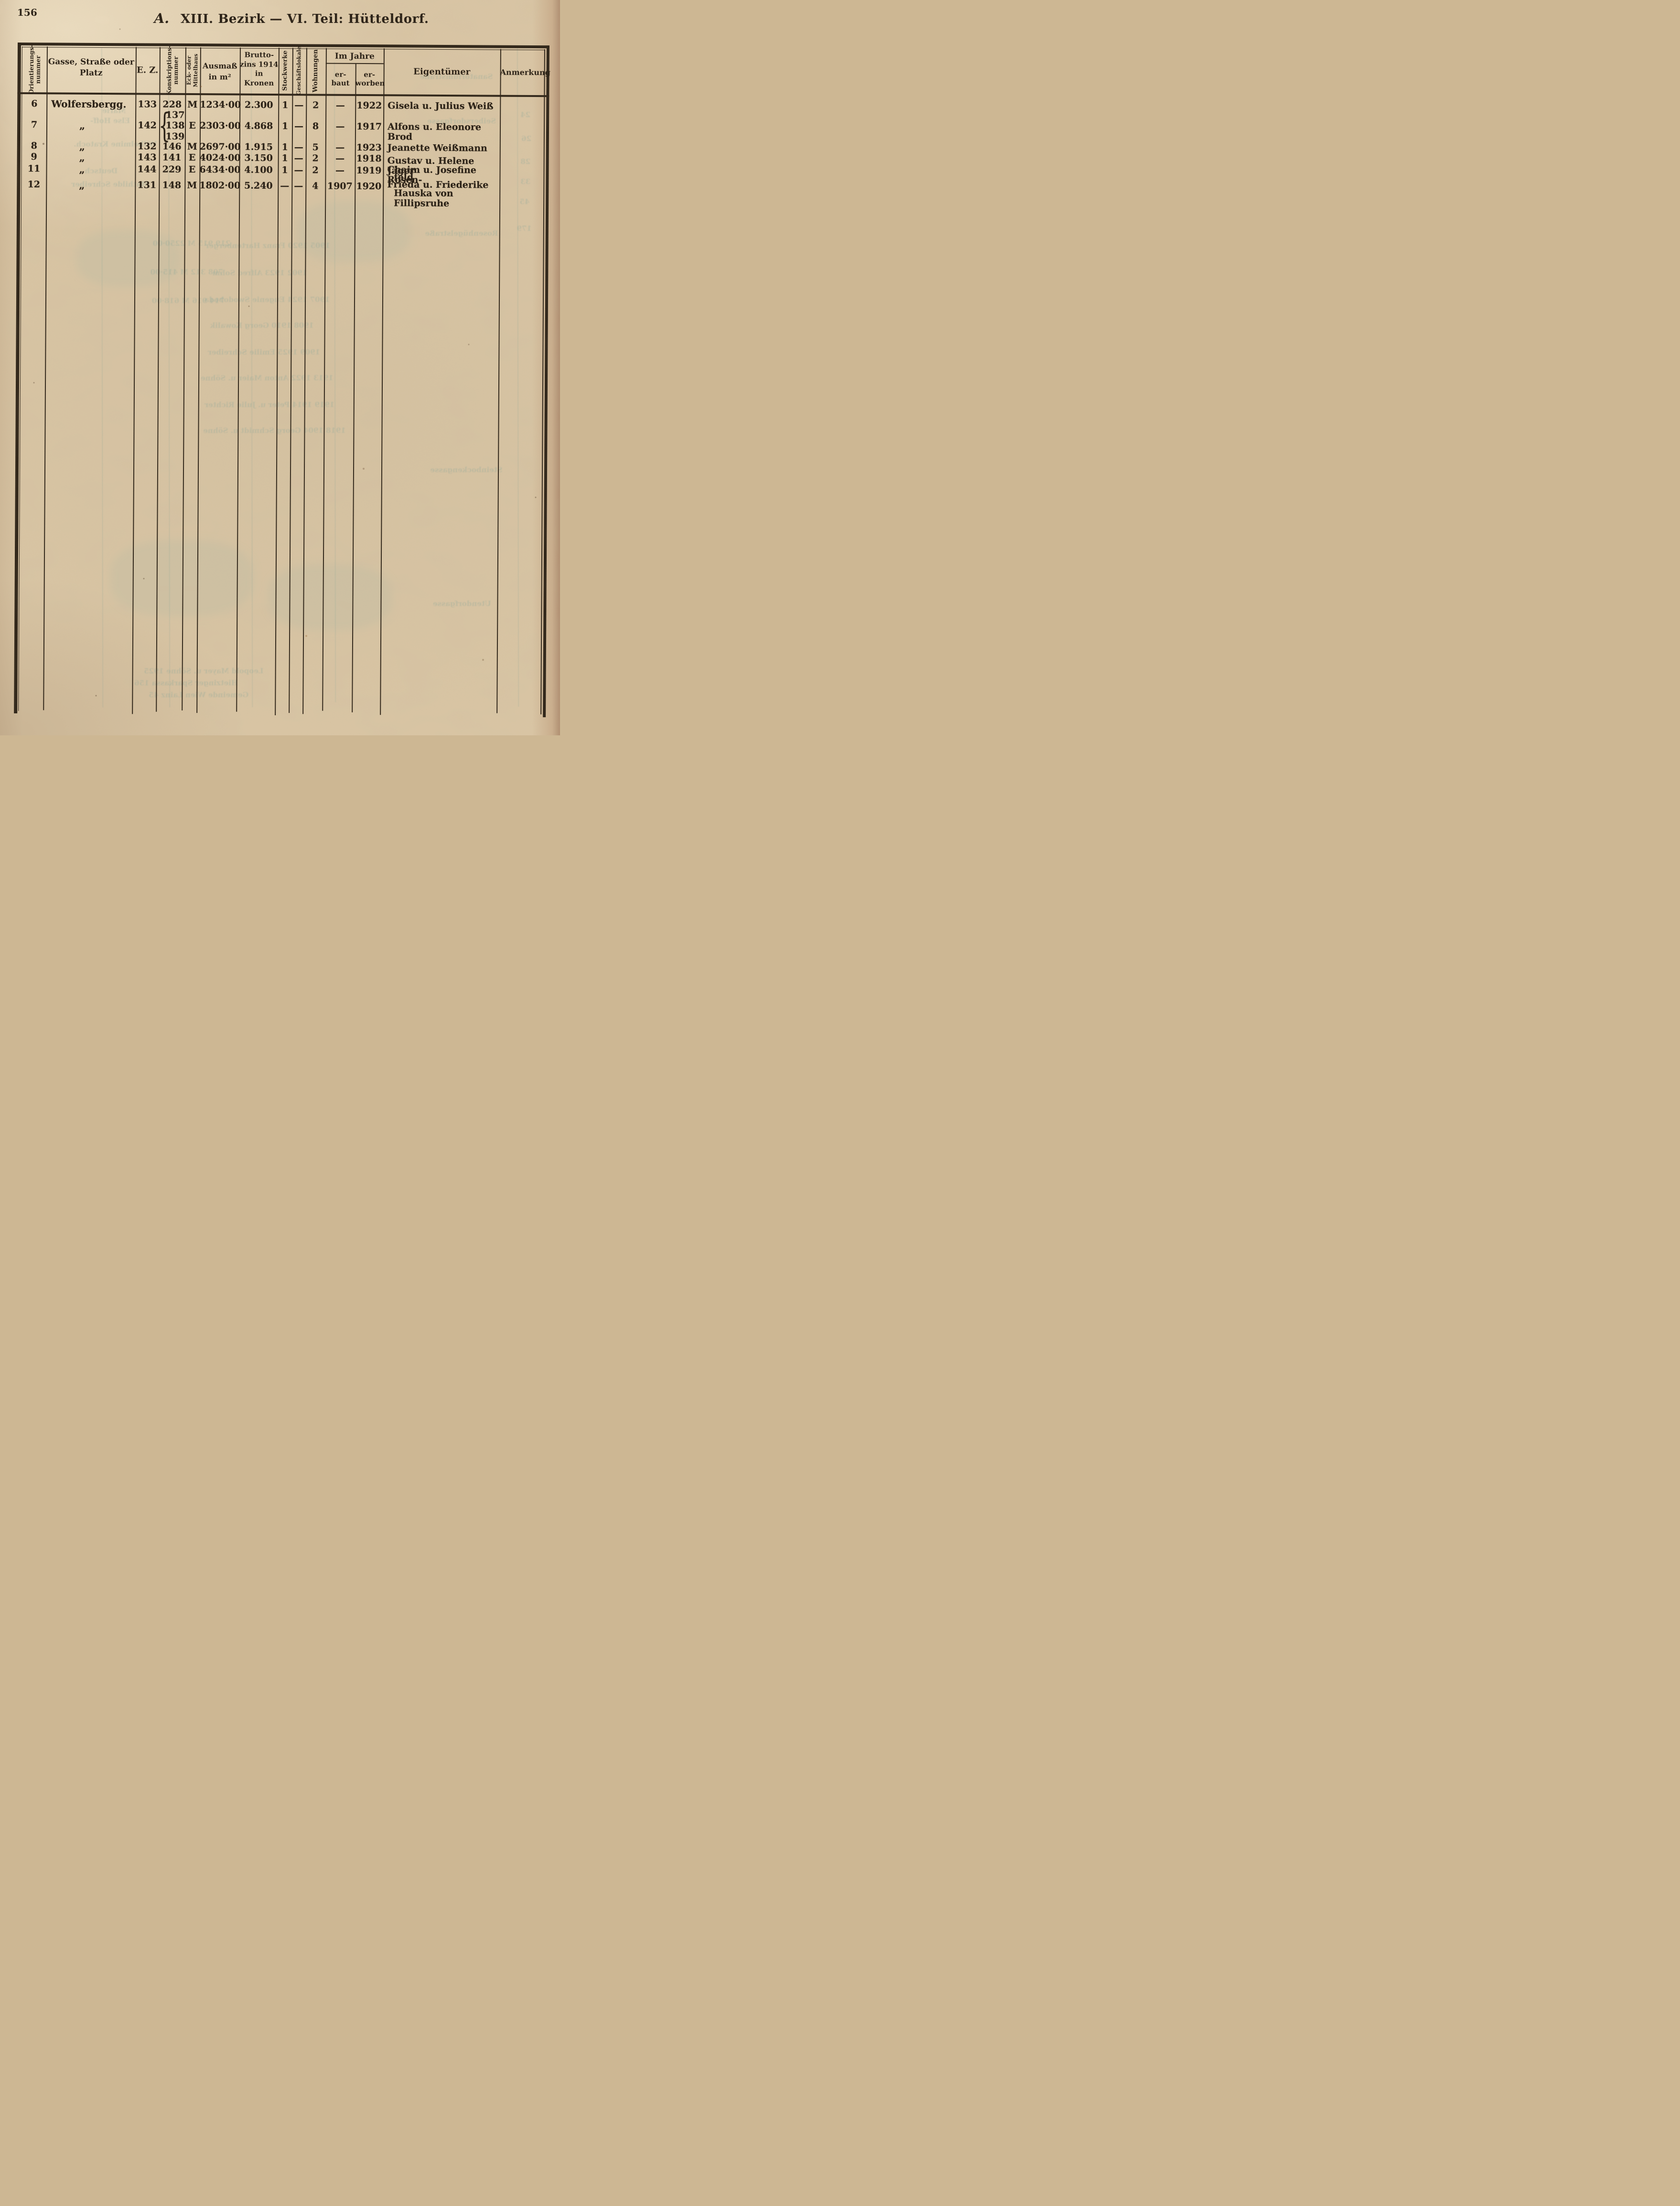  Describe the element at coordinates (147, 157) in the screenshot. I see `cell-ez: 143` at that location.